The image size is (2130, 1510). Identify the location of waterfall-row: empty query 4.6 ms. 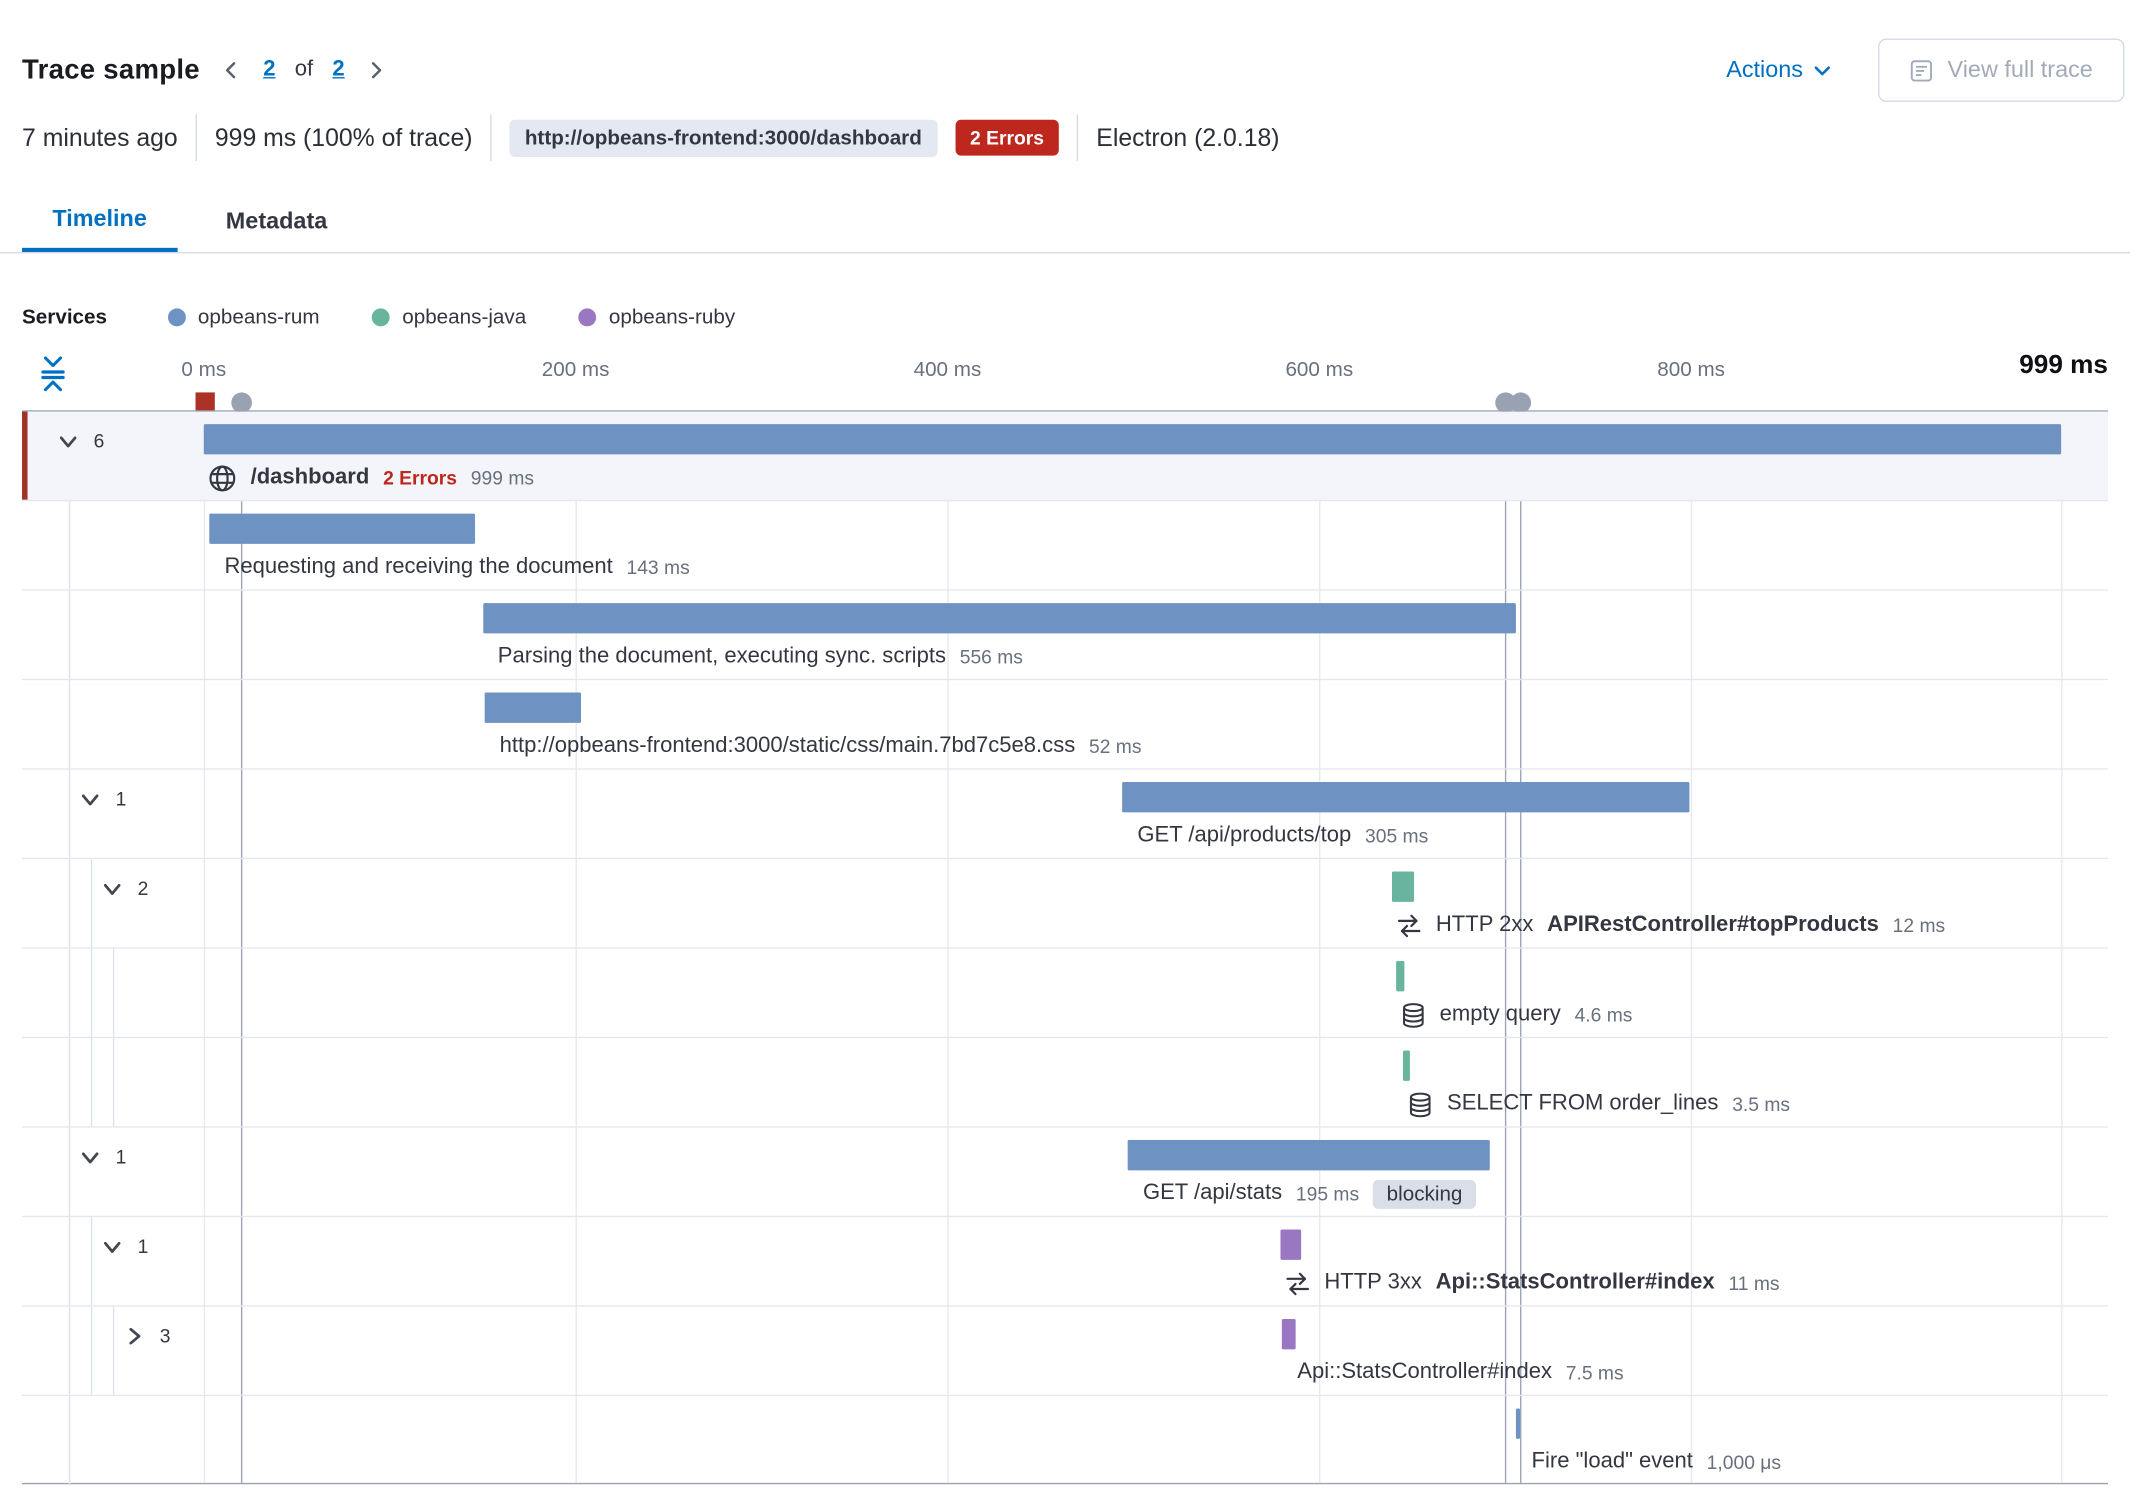
(1065, 993).